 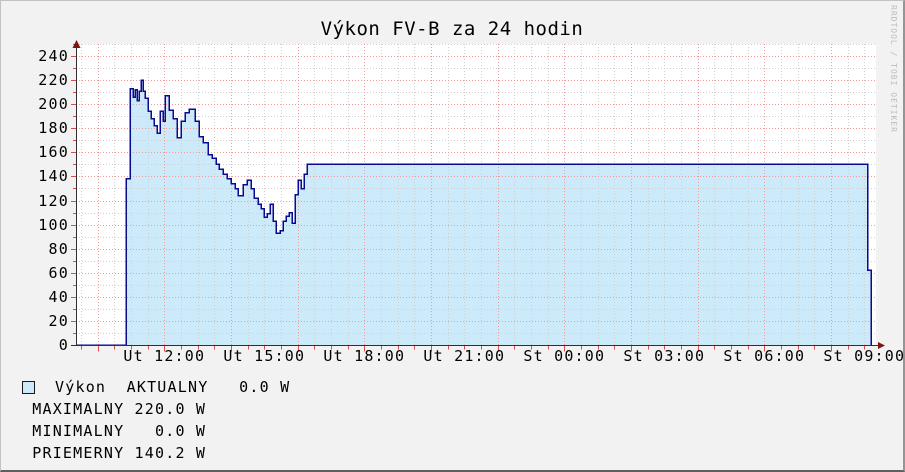 I want to click on y-axis-label: 240, so click(x=53, y=56).